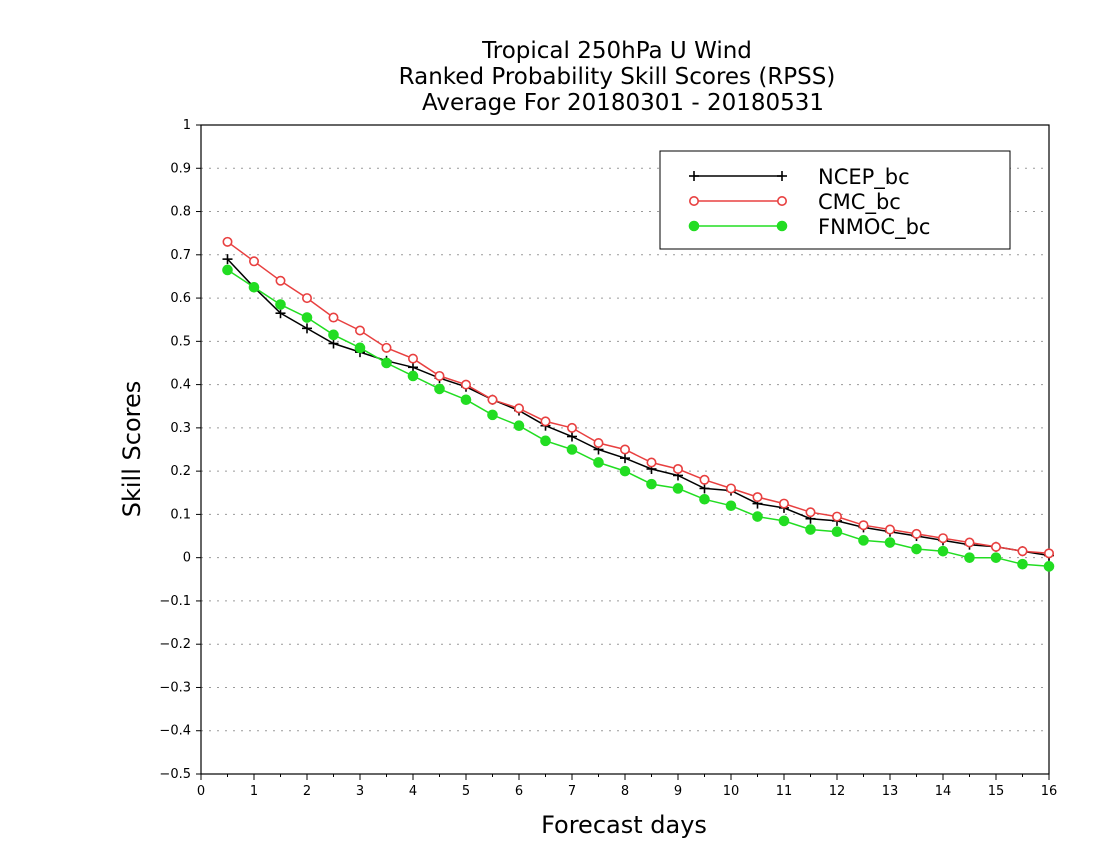 This screenshot has height=850, width=1100. Describe the element at coordinates (180, 514) in the screenshot. I see `y-tick-label: 0.1` at that location.